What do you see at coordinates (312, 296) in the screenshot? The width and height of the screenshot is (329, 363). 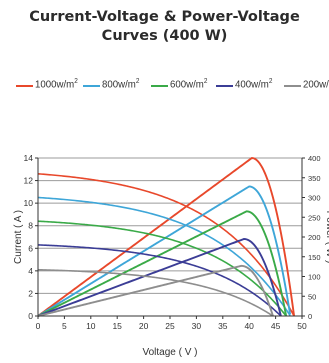 I see `y-right-tick-label: 50` at bounding box center [312, 296].